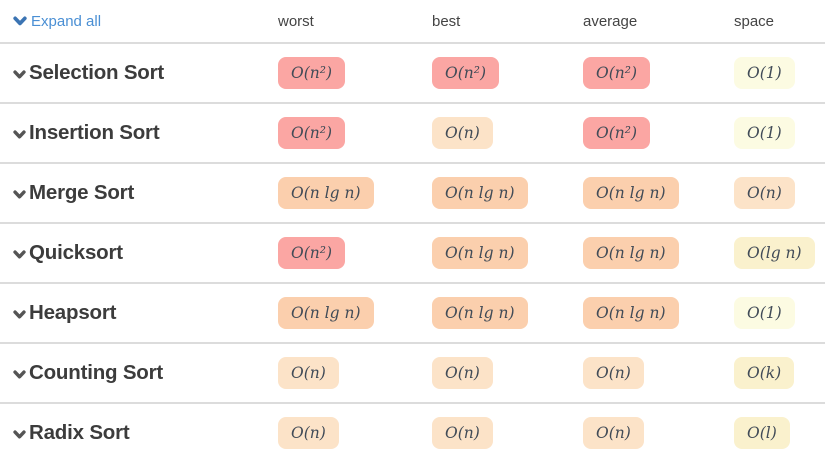 Image resolution: width=825 pixels, height=462 pixels. What do you see at coordinates (139, 21) in the screenshot?
I see `expand-all-link: Expand all` at bounding box center [139, 21].